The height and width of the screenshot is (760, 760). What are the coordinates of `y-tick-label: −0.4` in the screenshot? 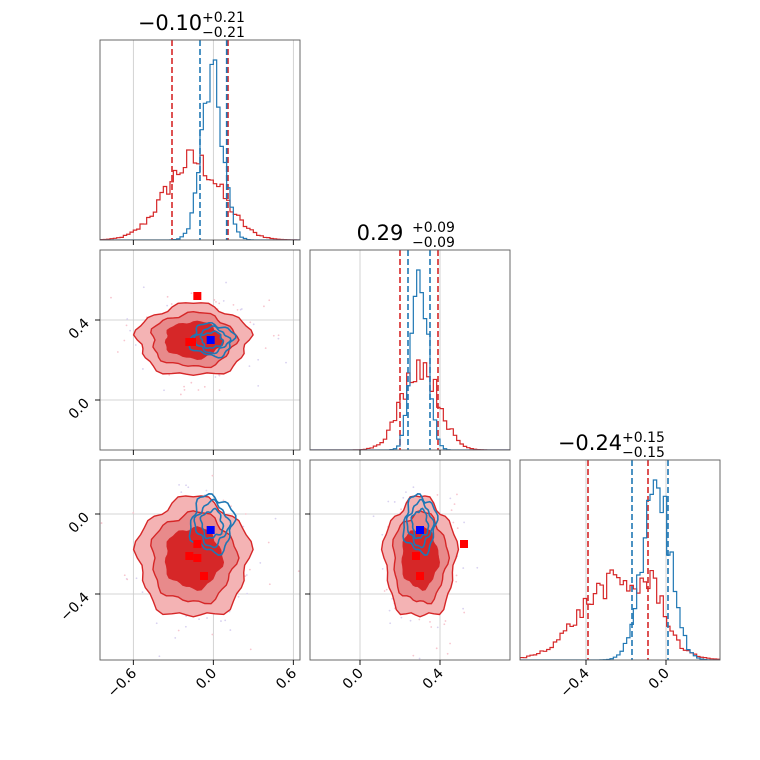 It's located at (74, 606).